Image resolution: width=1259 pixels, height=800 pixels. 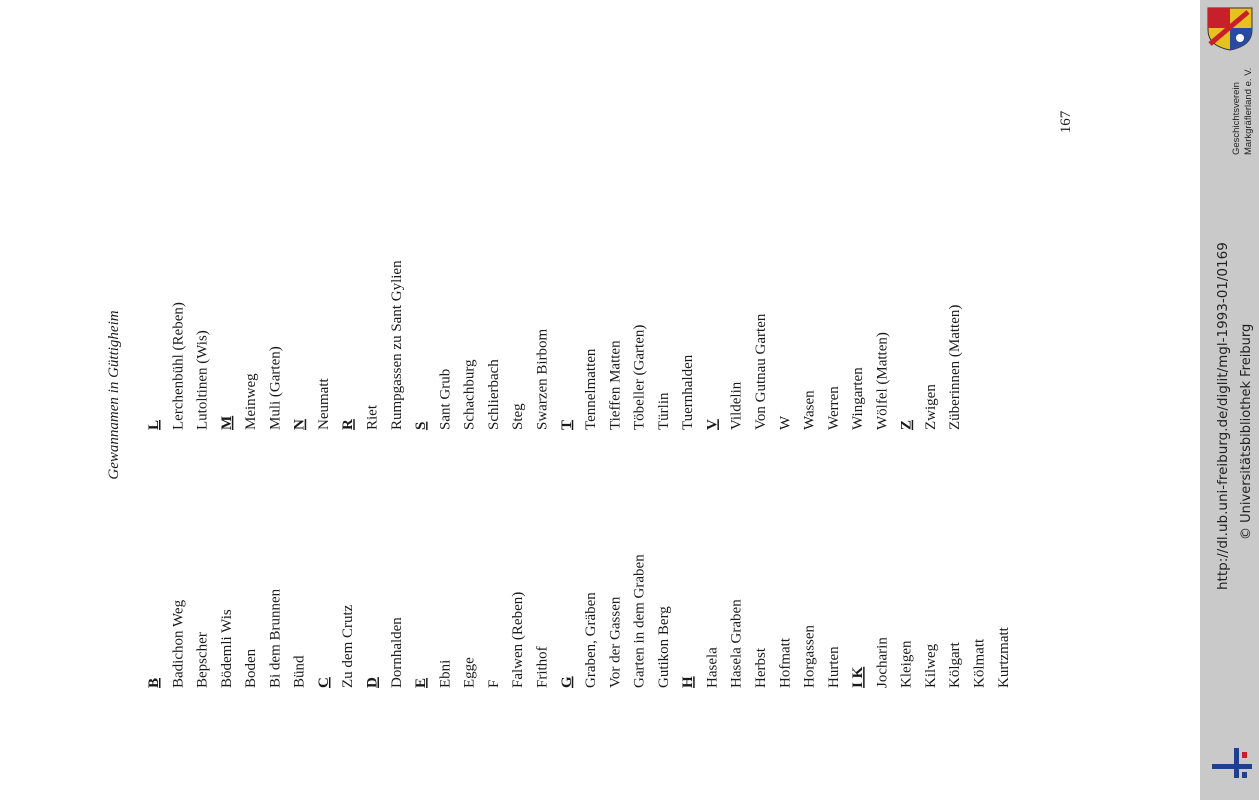 What do you see at coordinates (542, 379) in the screenshot?
I see `field-name: Swarzen Birbom` at bounding box center [542, 379].